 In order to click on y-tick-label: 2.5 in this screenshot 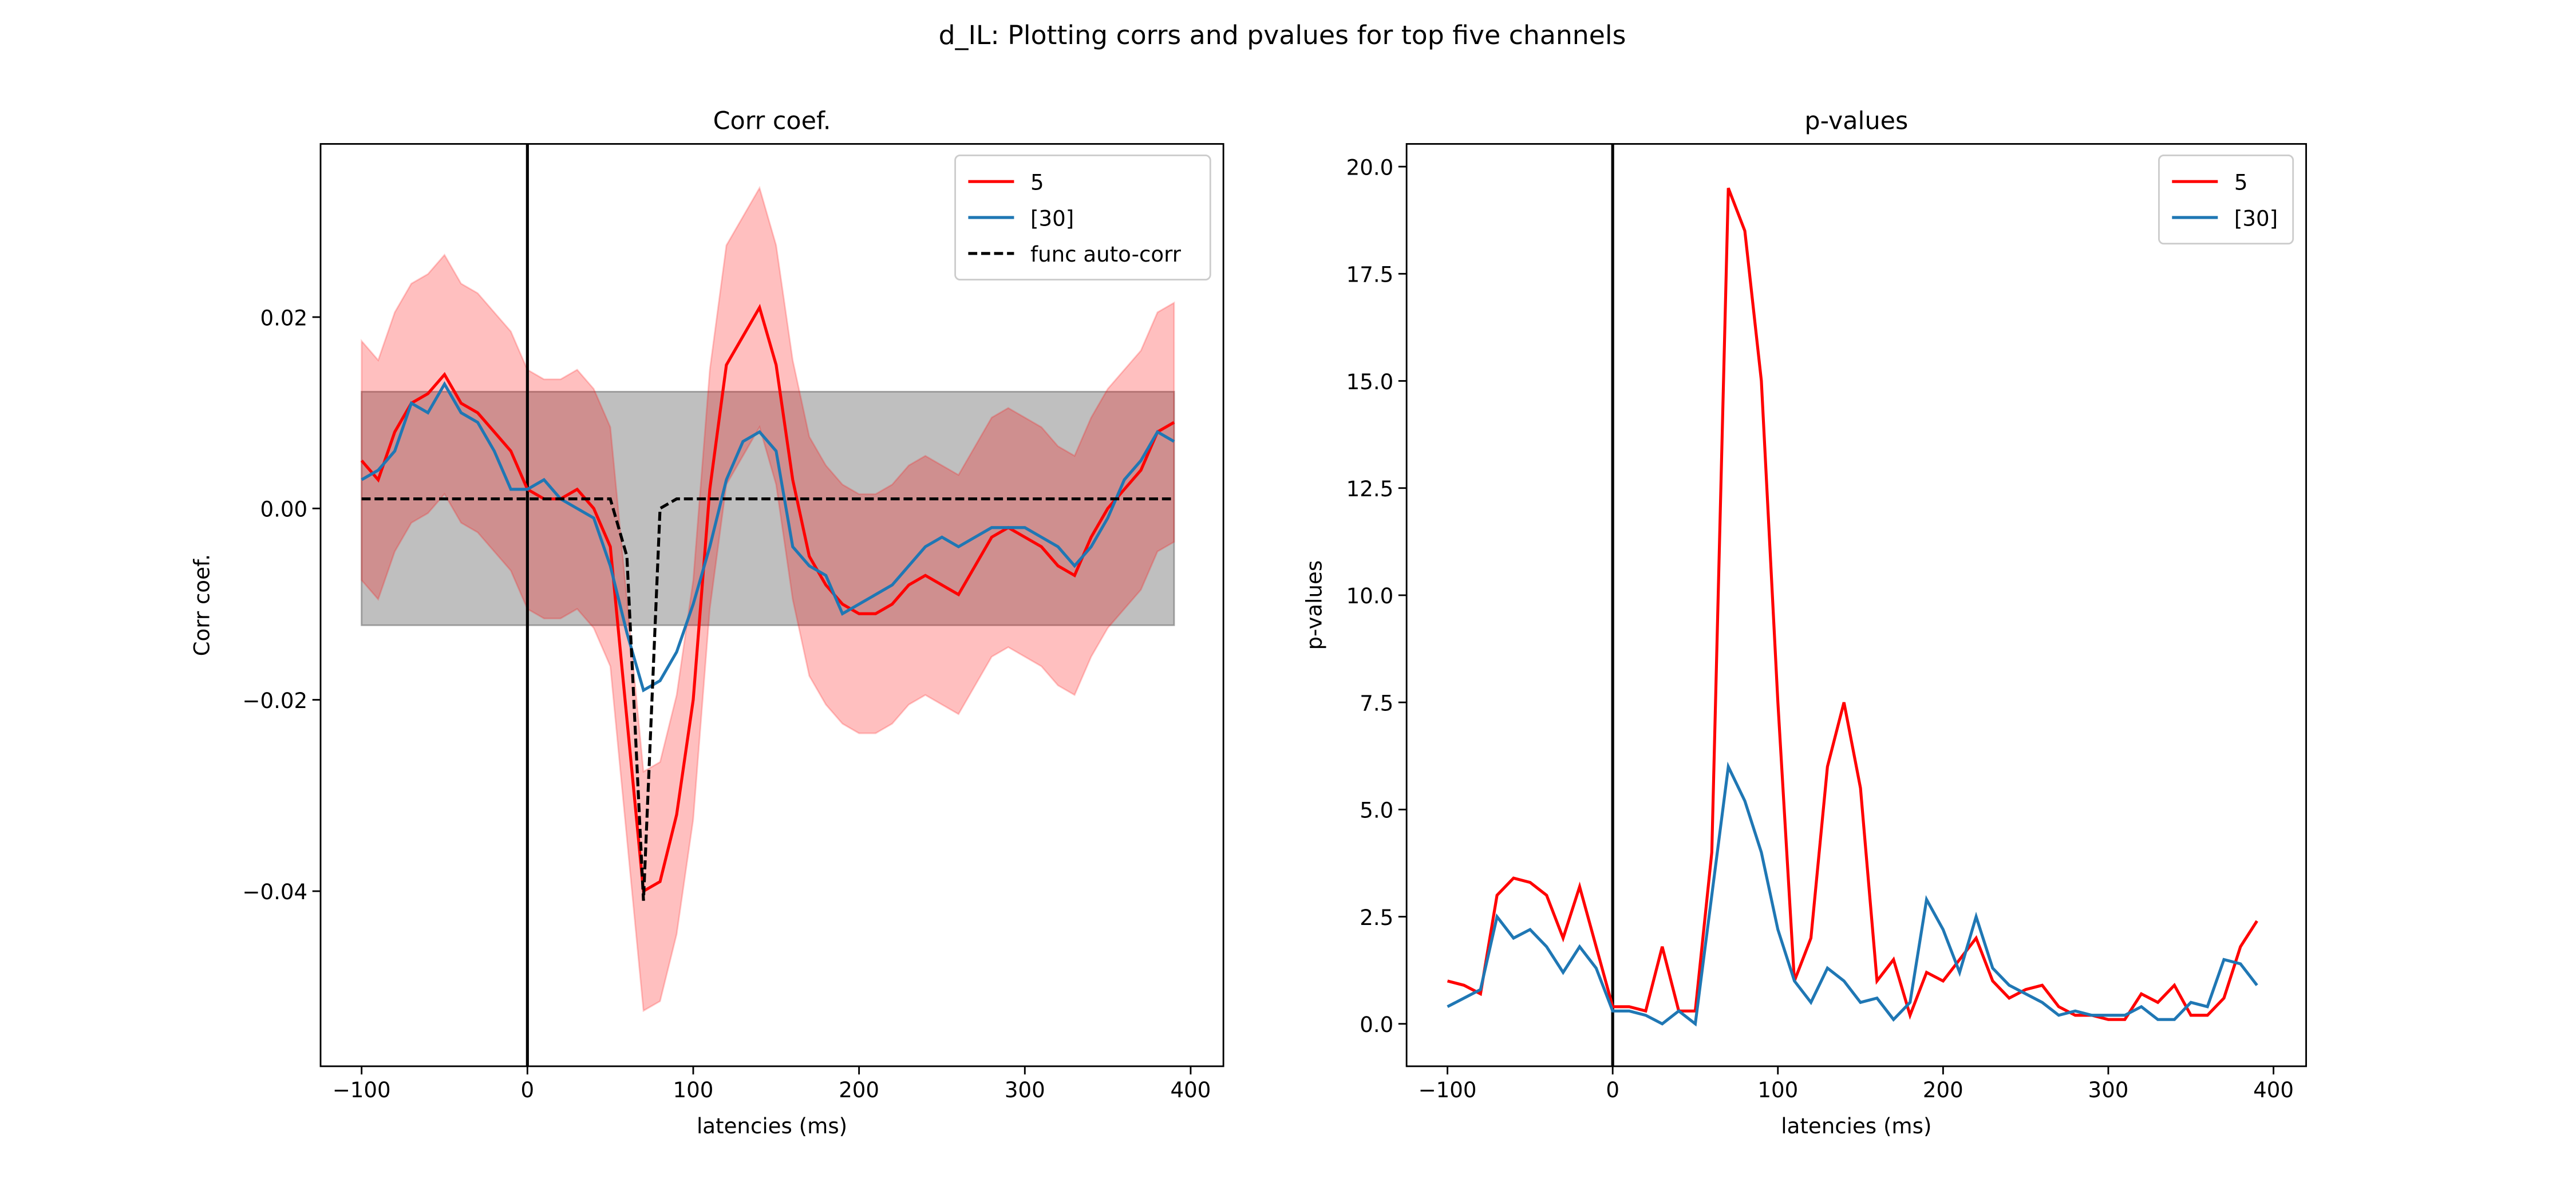, I will do `click(1376, 918)`.